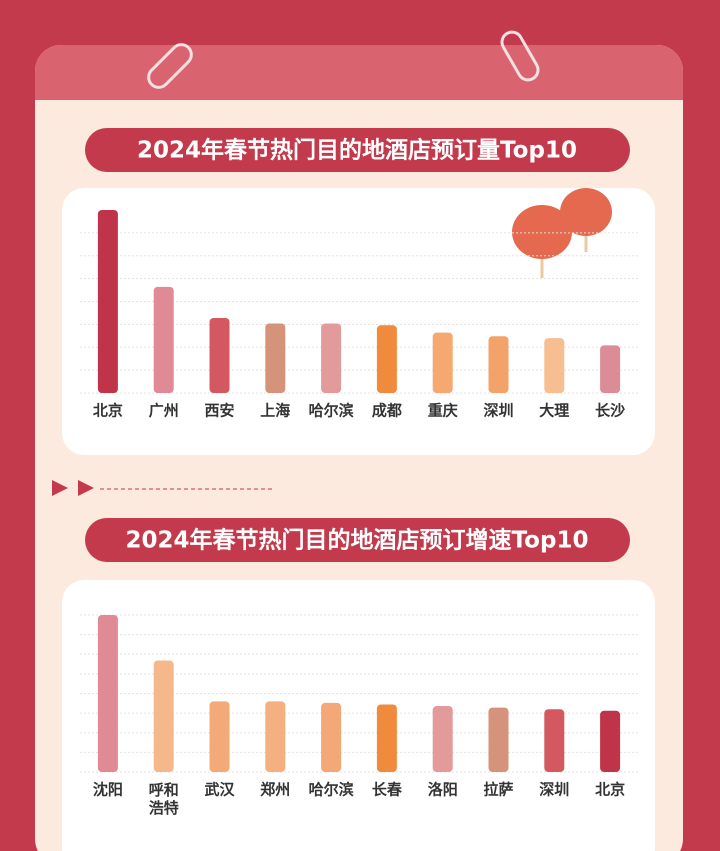  I want to click on arrows, so click(73, 488).